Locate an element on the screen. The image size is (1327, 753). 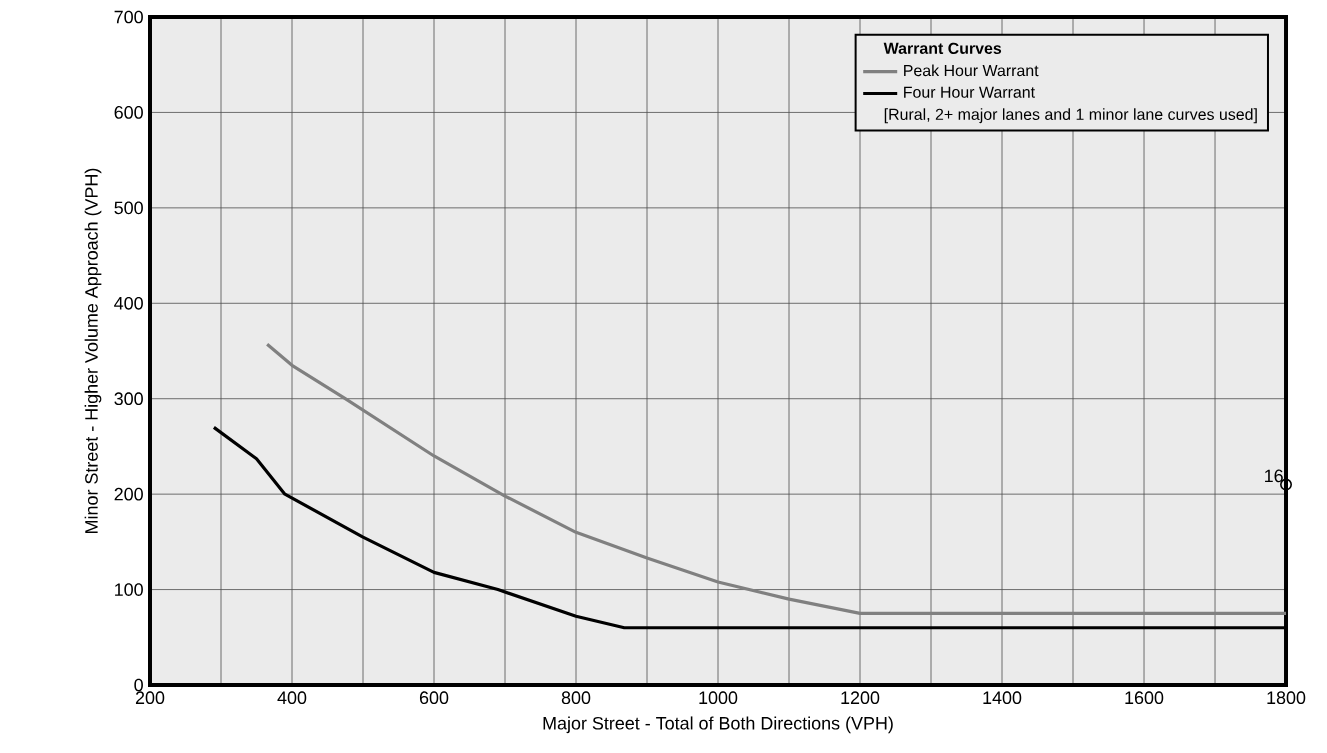
annotation: 16 is located at coordinates (1274, 476).